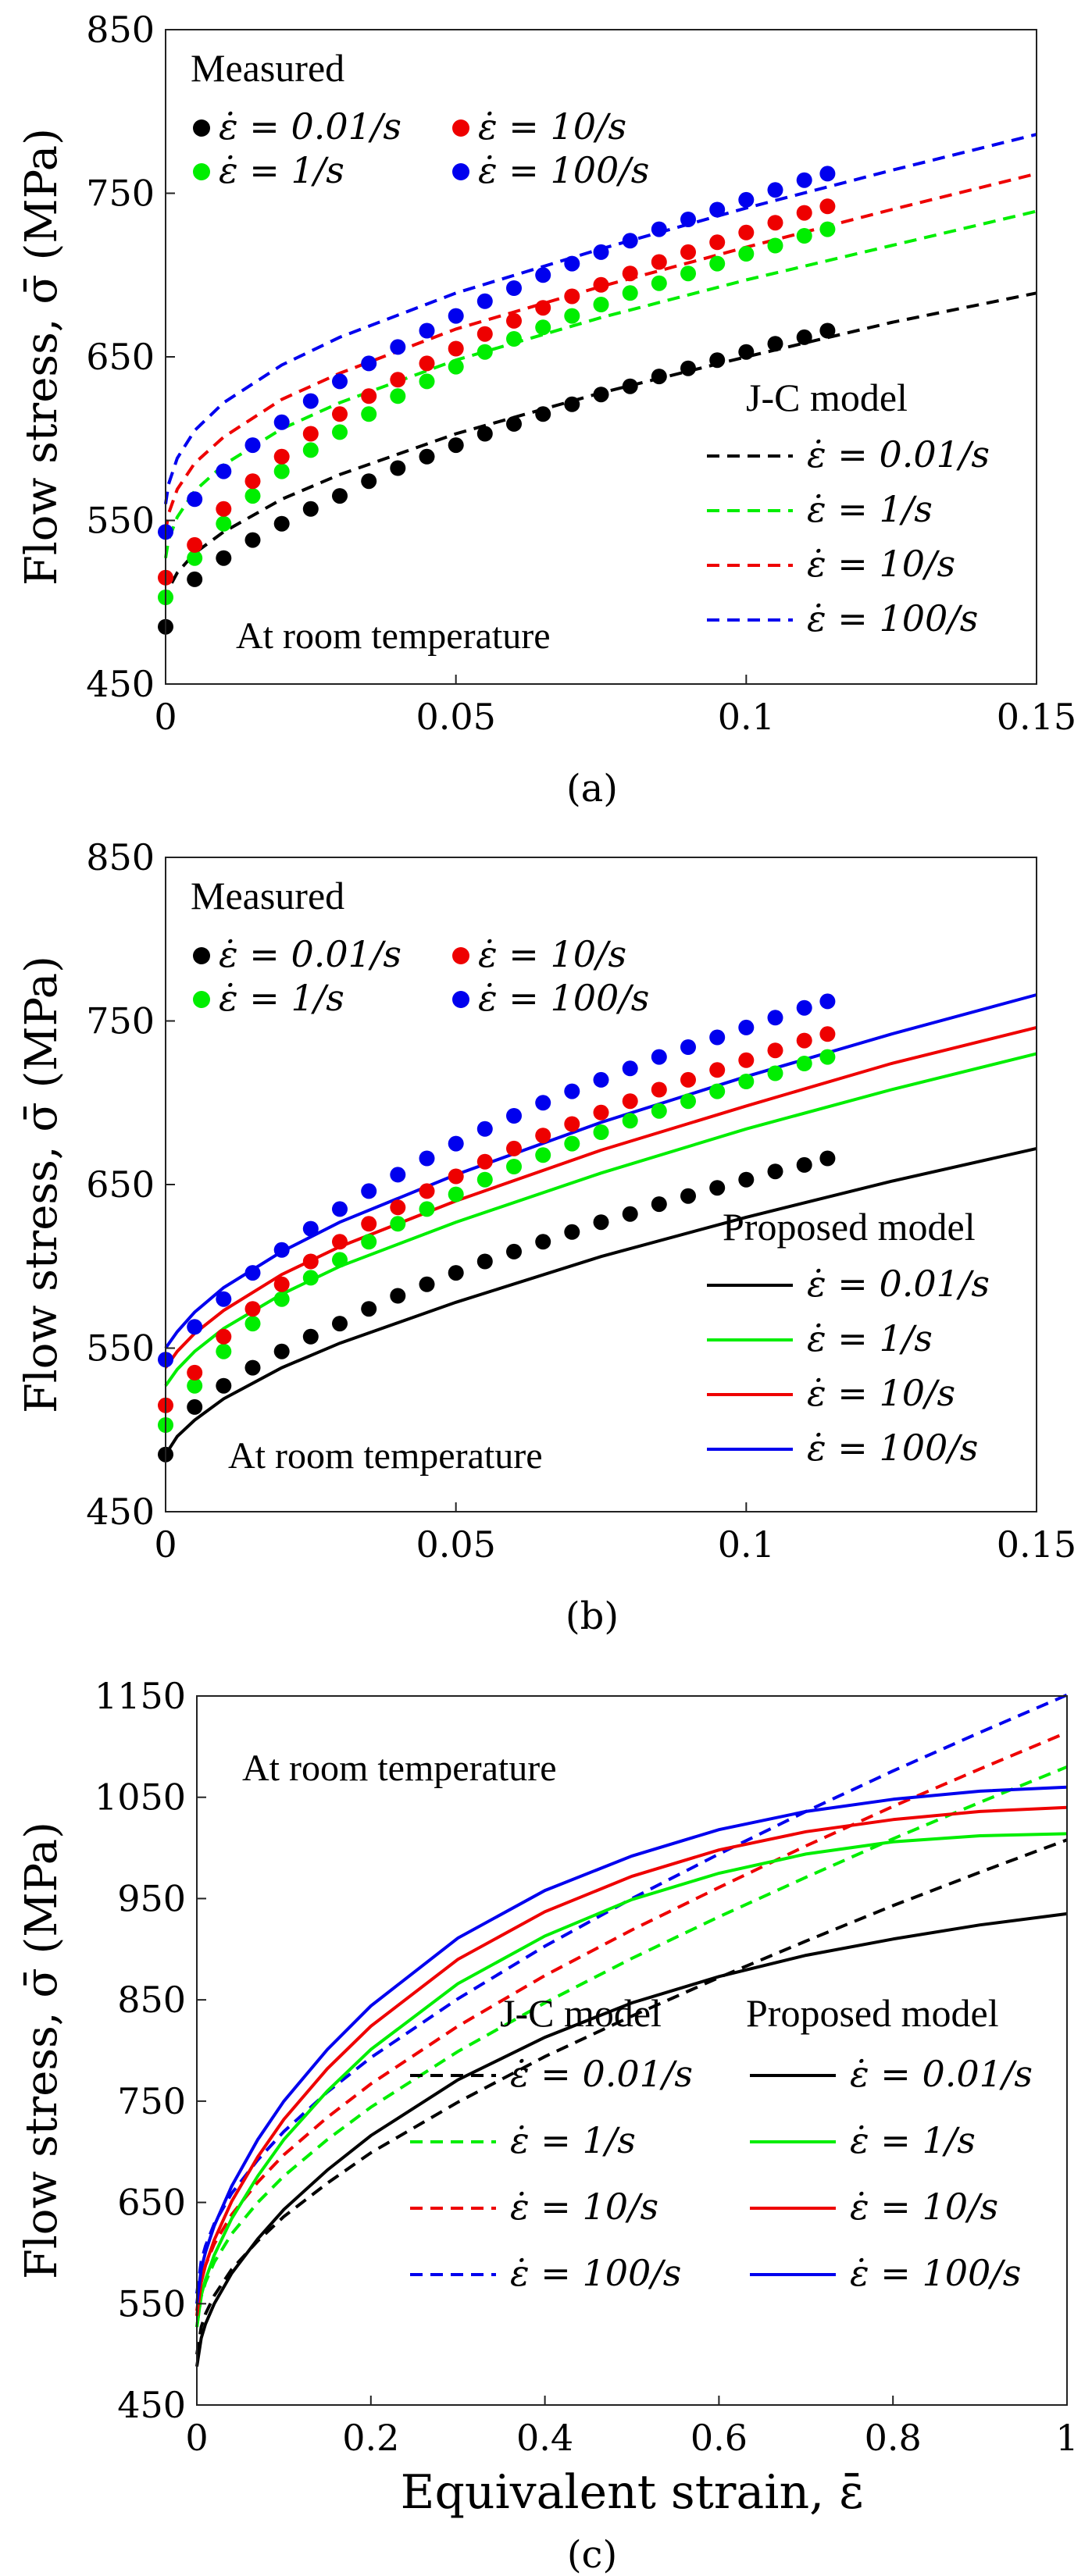 This screenshot has width=1092, height=2576. What do you see at coordinates (632, 2492) in the screenshot?
I see `c-x-axis-label: Equivalent strain, ε̄` at bounding box center [632, 2492].